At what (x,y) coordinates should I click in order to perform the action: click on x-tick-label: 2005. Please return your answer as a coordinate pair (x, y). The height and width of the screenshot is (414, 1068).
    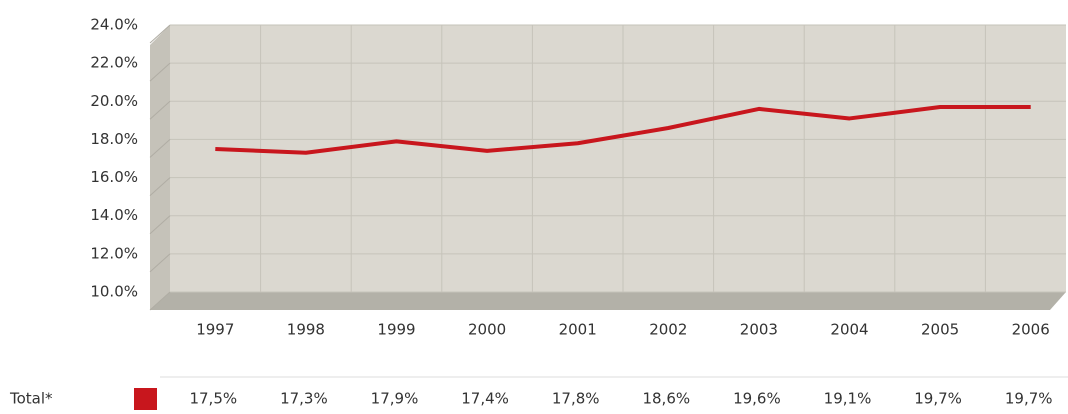
    Looking at the image, I should click on (940, 330).